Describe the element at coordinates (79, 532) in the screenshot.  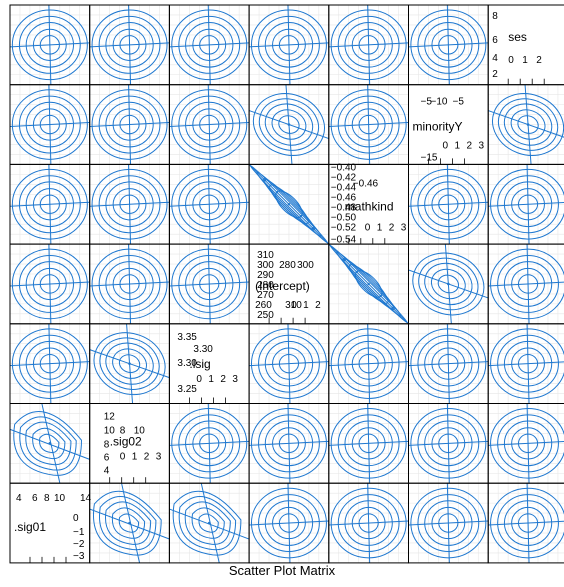
I see `tick-label: −1` at that location.